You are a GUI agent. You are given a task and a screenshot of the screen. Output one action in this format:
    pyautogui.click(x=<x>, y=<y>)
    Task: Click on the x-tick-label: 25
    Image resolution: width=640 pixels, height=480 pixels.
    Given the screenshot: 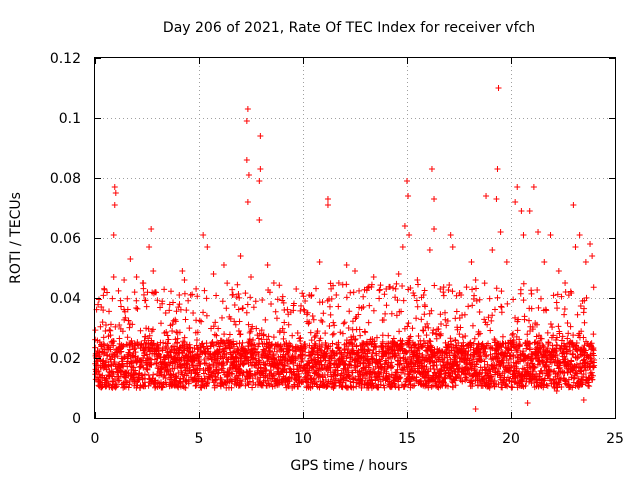 What is the action you would take?
    pyautogui.click(x=615, y=439)
    